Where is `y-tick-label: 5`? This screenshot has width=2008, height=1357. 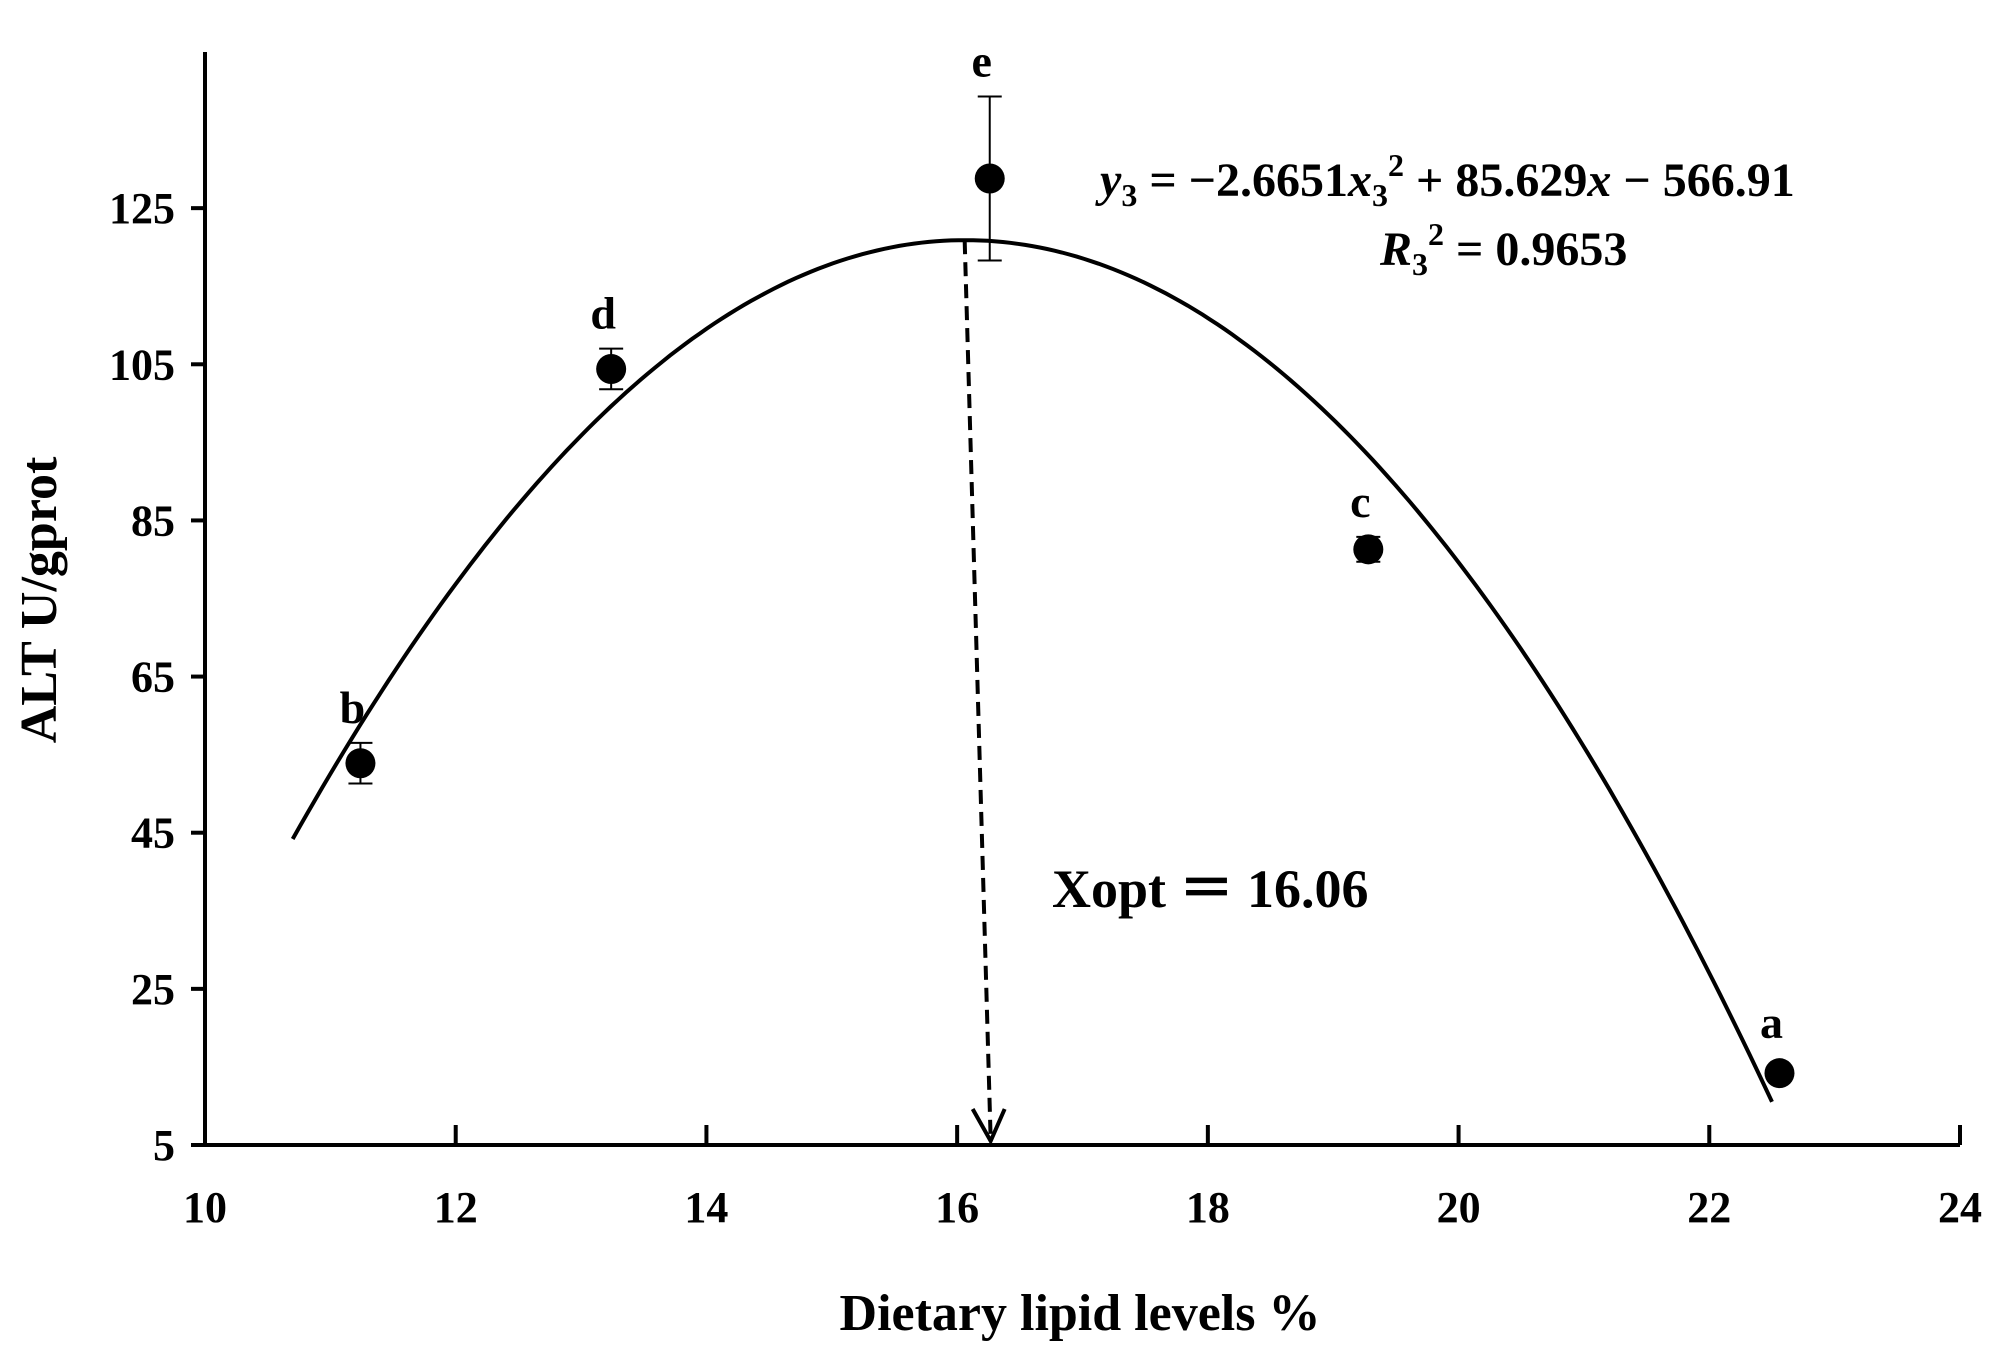 y-tick-label: 5 is located at coordinates (164, 1145).